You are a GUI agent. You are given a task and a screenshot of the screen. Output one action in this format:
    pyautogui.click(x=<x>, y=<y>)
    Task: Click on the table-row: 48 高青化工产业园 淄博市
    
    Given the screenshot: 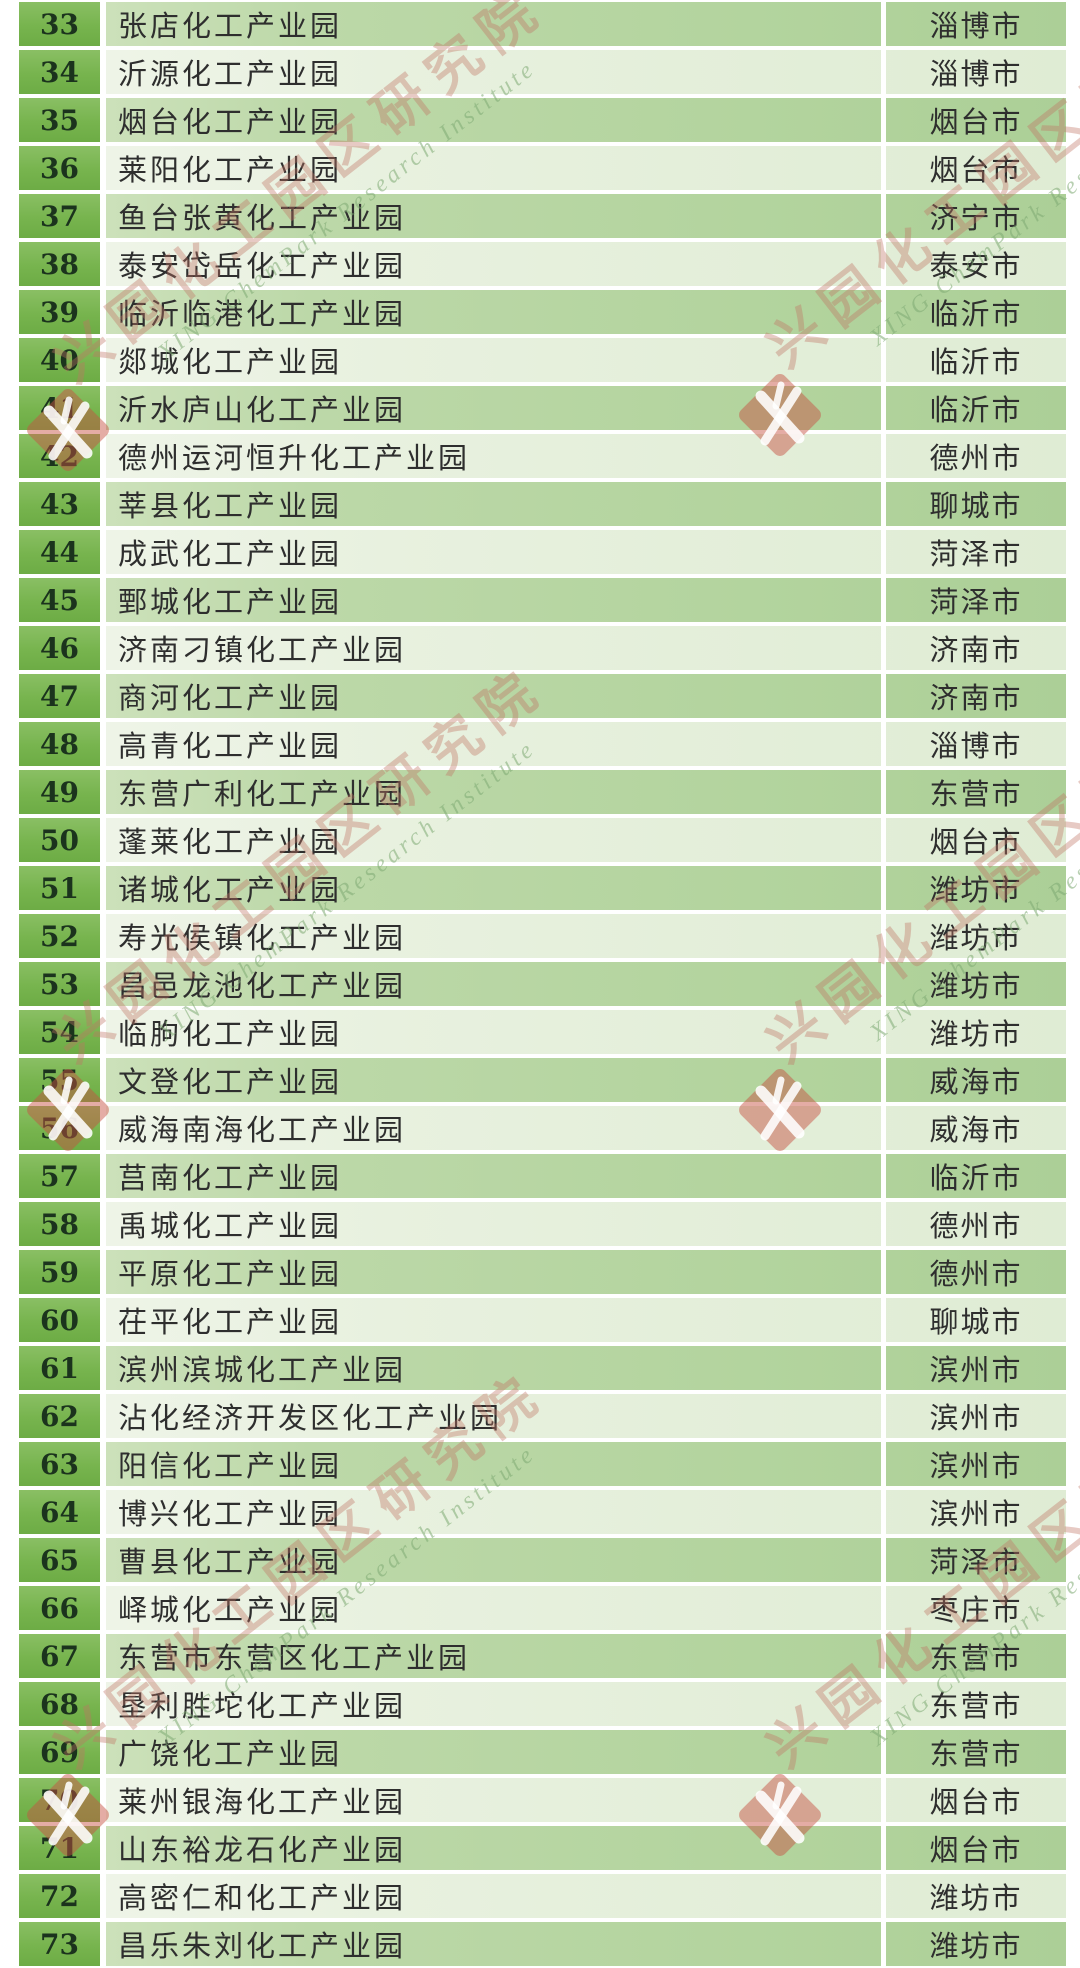 What is the action you would take?
    pyautogui.click(x=542, y=744)
    